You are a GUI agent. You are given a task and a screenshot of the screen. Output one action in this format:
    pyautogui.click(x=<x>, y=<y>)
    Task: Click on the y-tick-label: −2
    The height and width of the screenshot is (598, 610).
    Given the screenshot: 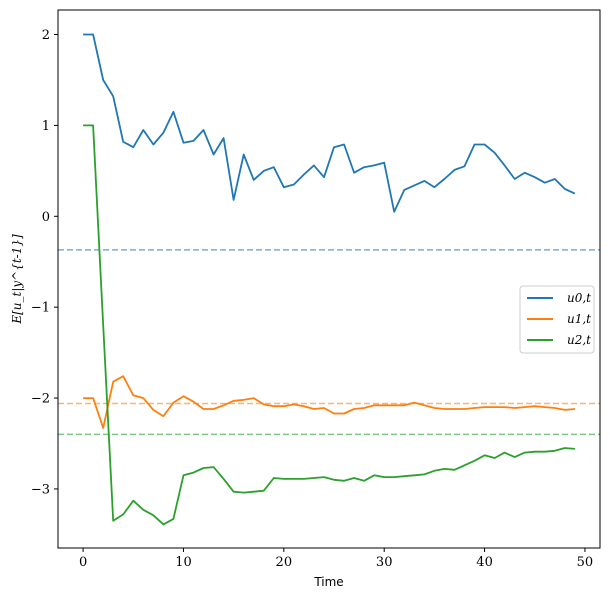 What is the action you would take?
    pyautogui.click(x=40, y=399)
    